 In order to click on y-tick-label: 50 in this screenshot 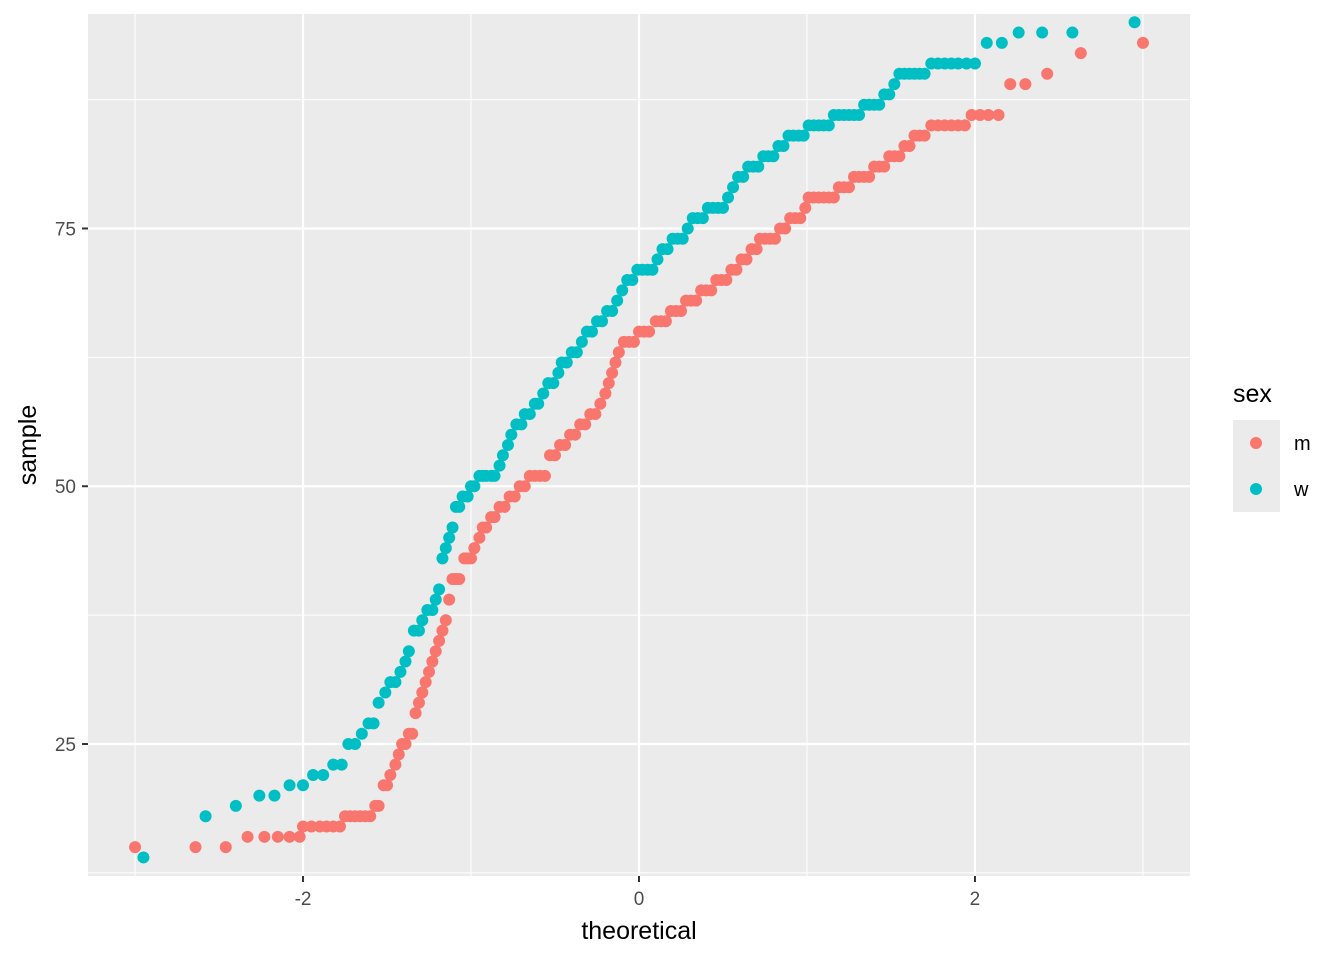, I will do `click(65, 487)`.